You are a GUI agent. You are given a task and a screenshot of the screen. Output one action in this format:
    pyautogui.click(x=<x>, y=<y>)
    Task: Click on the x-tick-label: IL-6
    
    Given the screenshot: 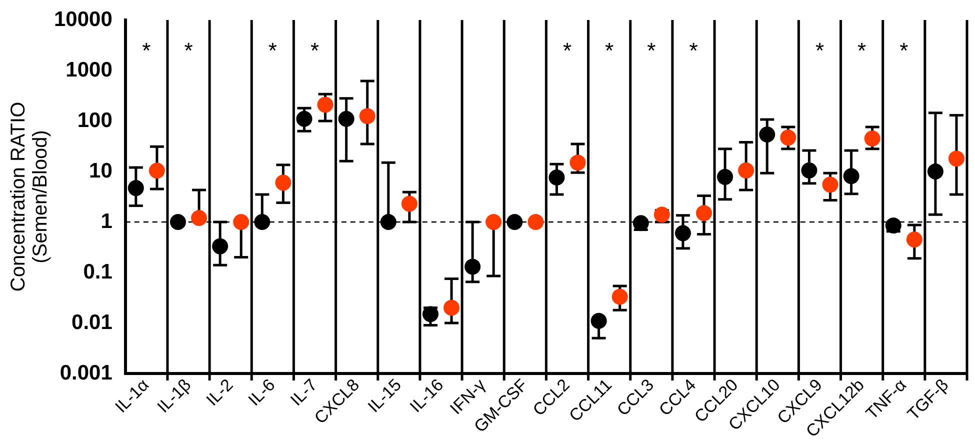 What is the action you would take?
    pyautogui.click(x=261, y=392)
    